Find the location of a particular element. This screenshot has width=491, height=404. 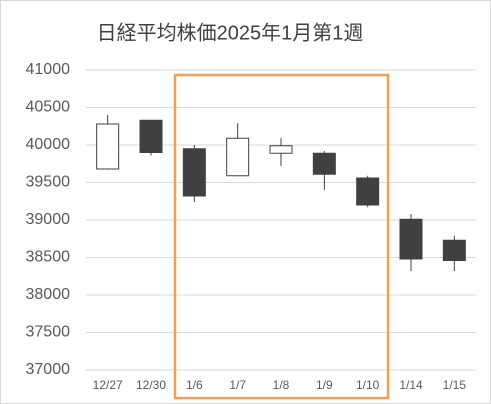

y-tick-label: 37500 is located at coordinates (48, 332).